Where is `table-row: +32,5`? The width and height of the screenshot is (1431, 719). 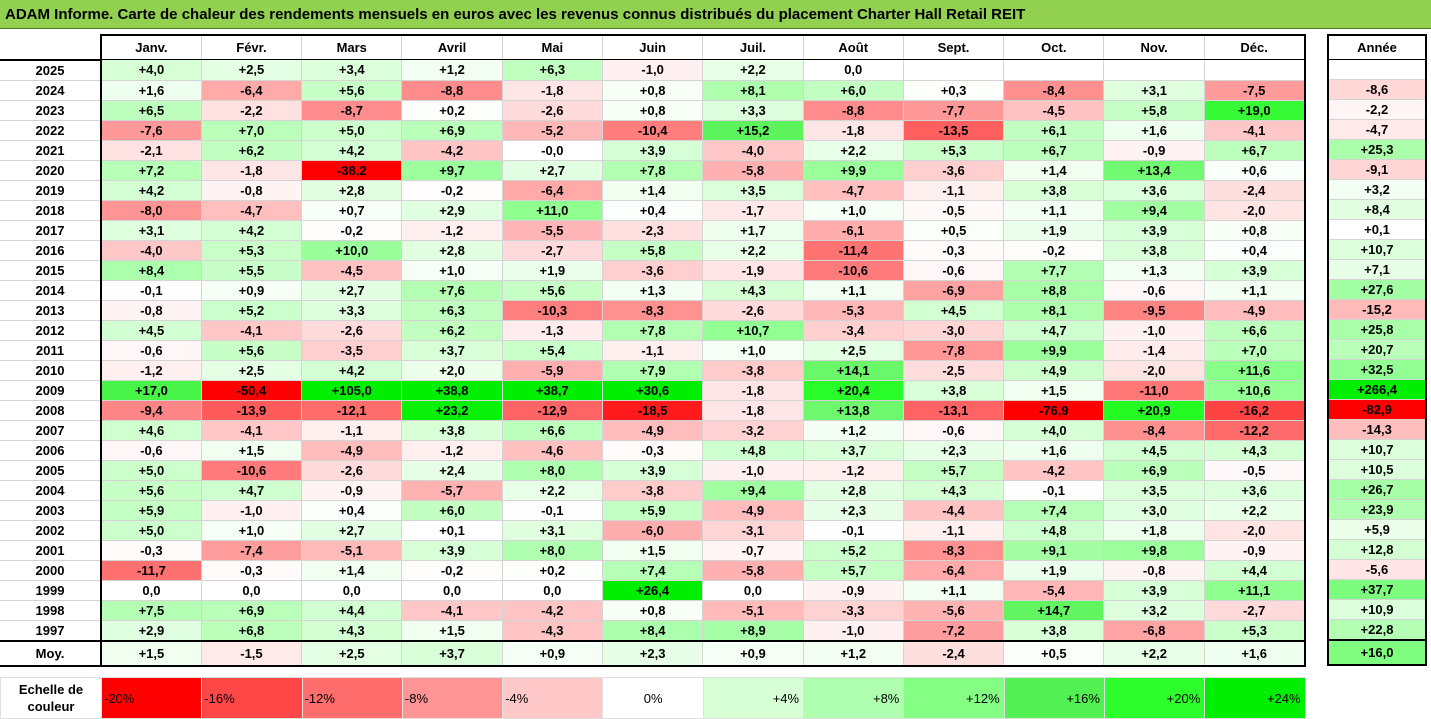
table-row: +32,5 is located at coordinates (1377, 369).